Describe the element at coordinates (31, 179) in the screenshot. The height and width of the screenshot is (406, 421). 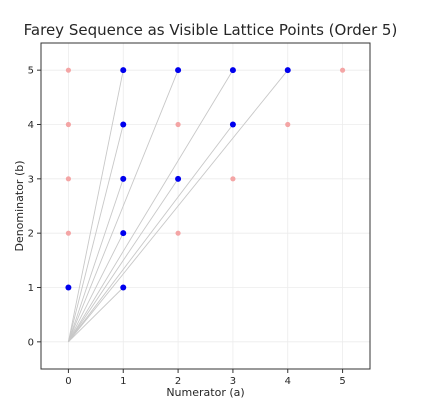
I see `y-tick-label: 3` at that location.